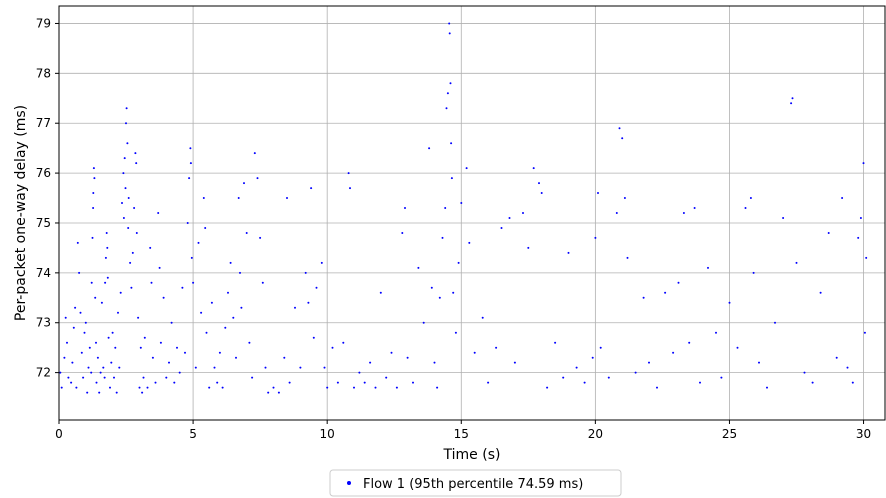 The image size is (886, 498). What do you see at coordinates (43, 73) in the screenshot?
I see `y-tick-label: 78` at bounding box center [43, 73].